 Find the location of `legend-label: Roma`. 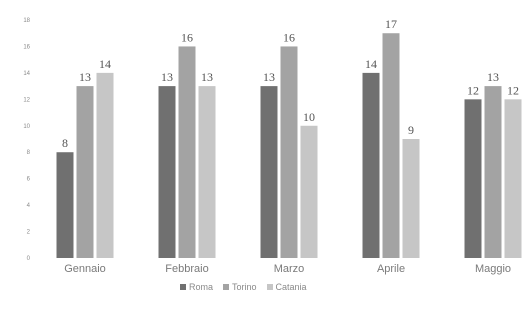

legend-label: Roma is located at coordinates (201, 287).